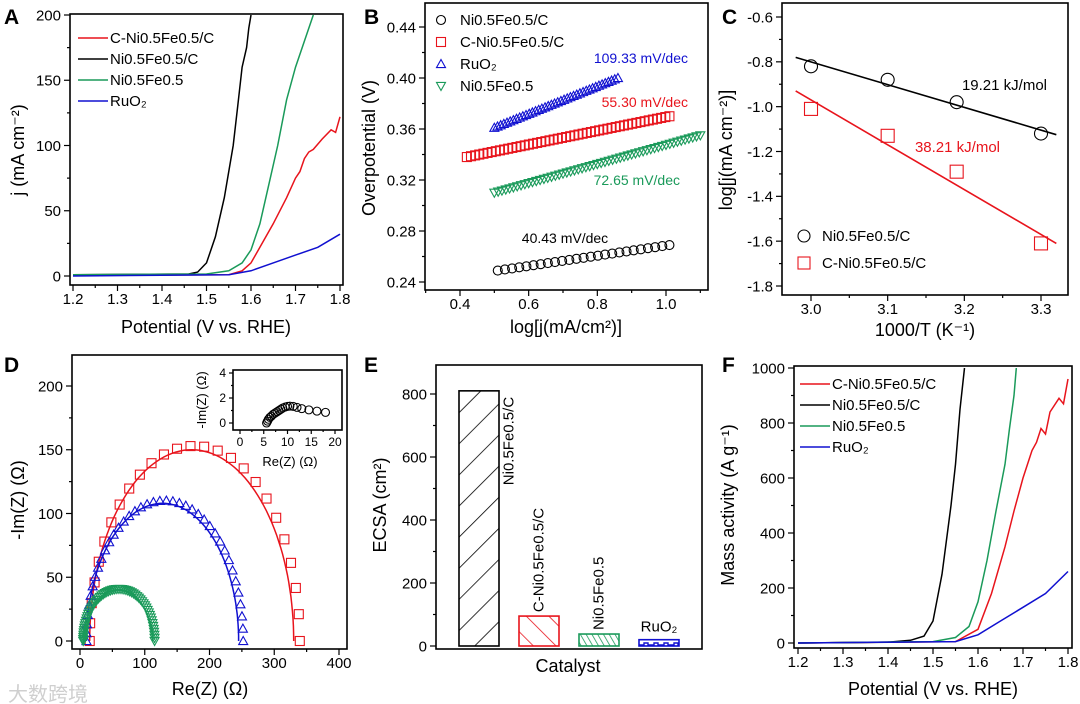 Image resolution: width=1080 pixels, height=704 pixels. Describe the element at coordinates (666, 304) in the screenshot. I see `b-x-tick-label: 1.0` at that location.